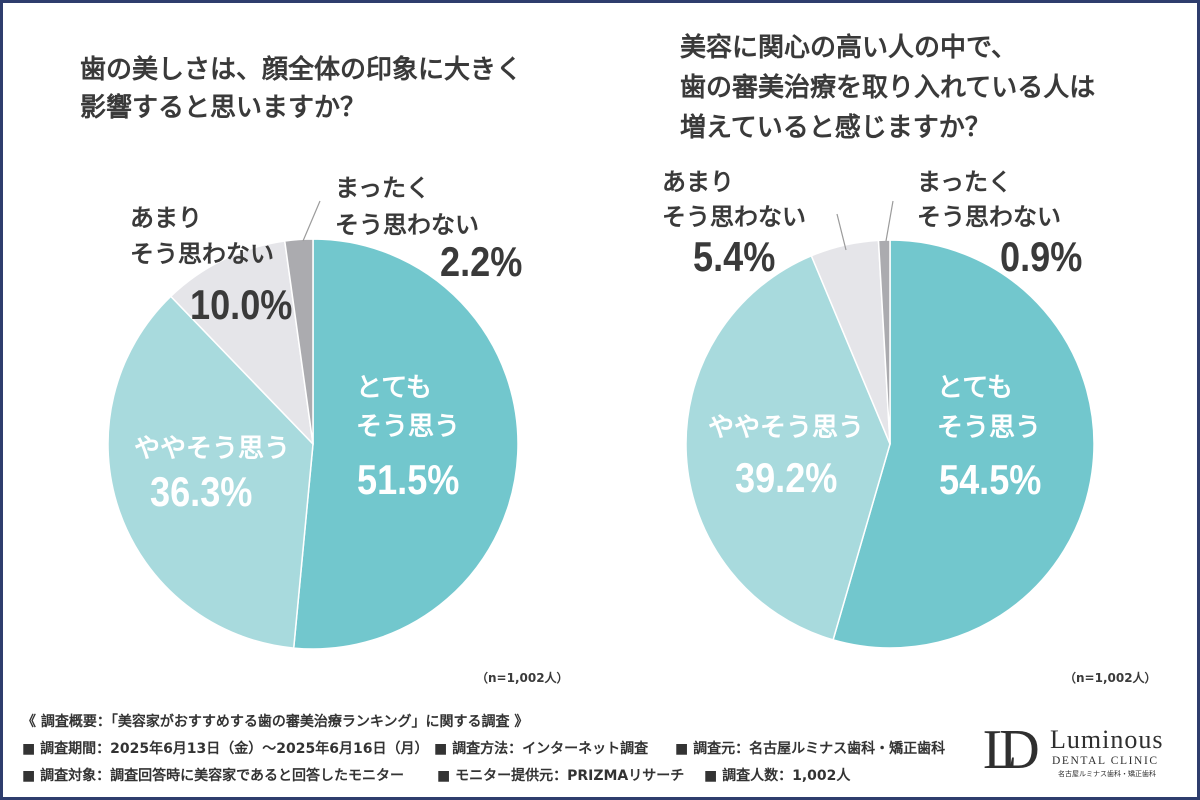 Image resolution: width=1200 pixels, height=800 pixels. What do you see at coordinates (884, 342) in the screenshot?
I see `right-pie-slice-strongly-disagree` at bounding box center [884, 342].